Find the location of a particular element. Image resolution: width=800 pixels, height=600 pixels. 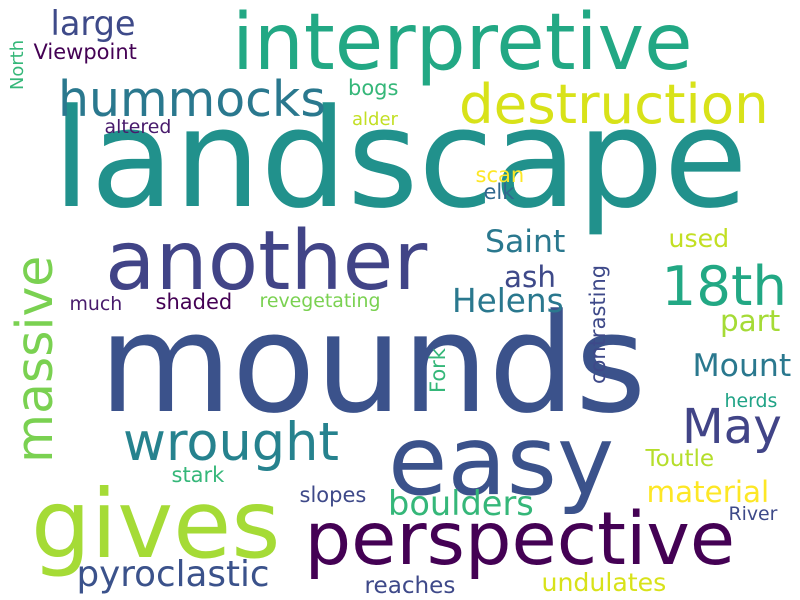

word-stark: stark is located at coordinates (198, 474).